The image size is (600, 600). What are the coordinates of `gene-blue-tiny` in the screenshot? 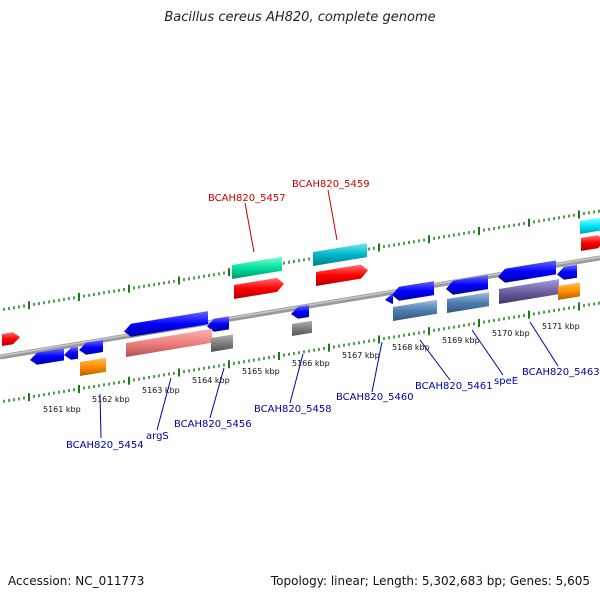 It's located at (389, 298).